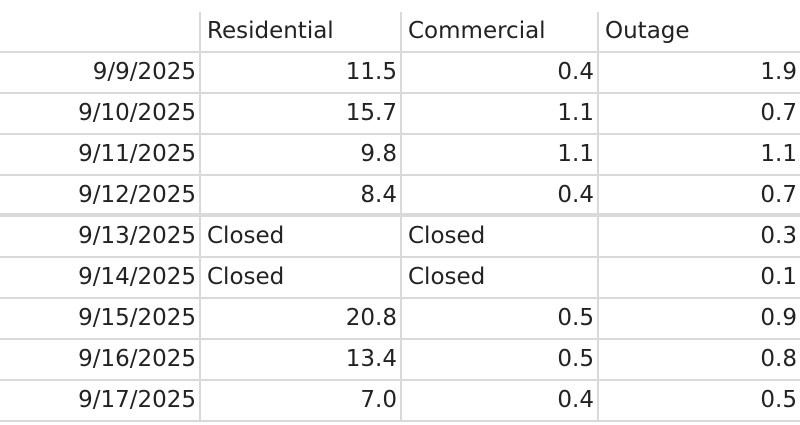 The height and width of the screenshot is (425, 800). I want to click on residential-cell: 13.4, so click(301, 360).